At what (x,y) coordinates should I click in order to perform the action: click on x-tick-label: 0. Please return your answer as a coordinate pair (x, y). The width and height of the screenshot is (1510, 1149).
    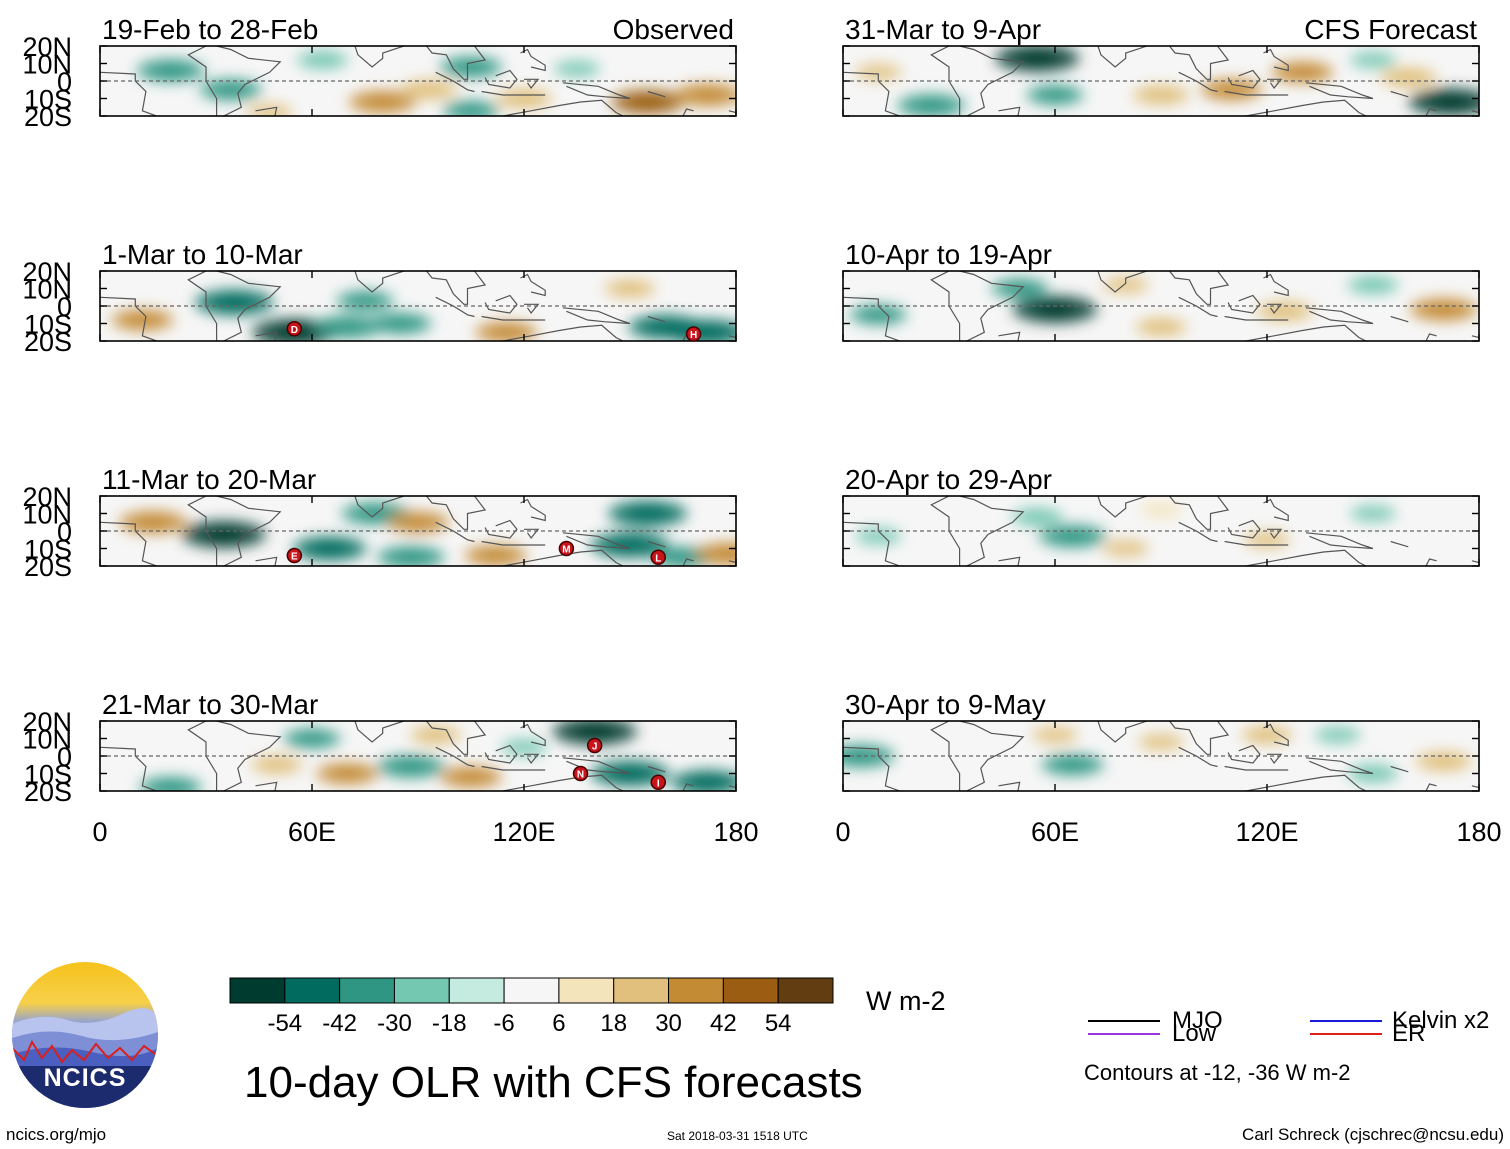
    Looking at the image, I should click on (842, 832).